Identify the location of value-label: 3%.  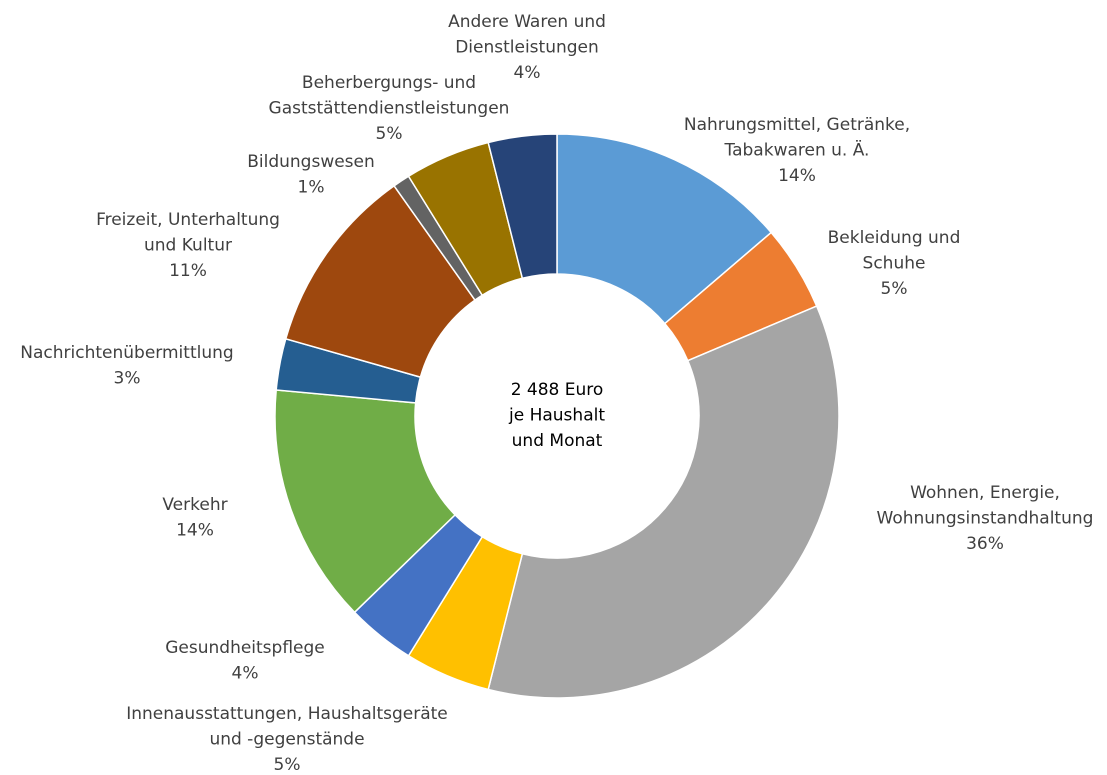
(127, 379).